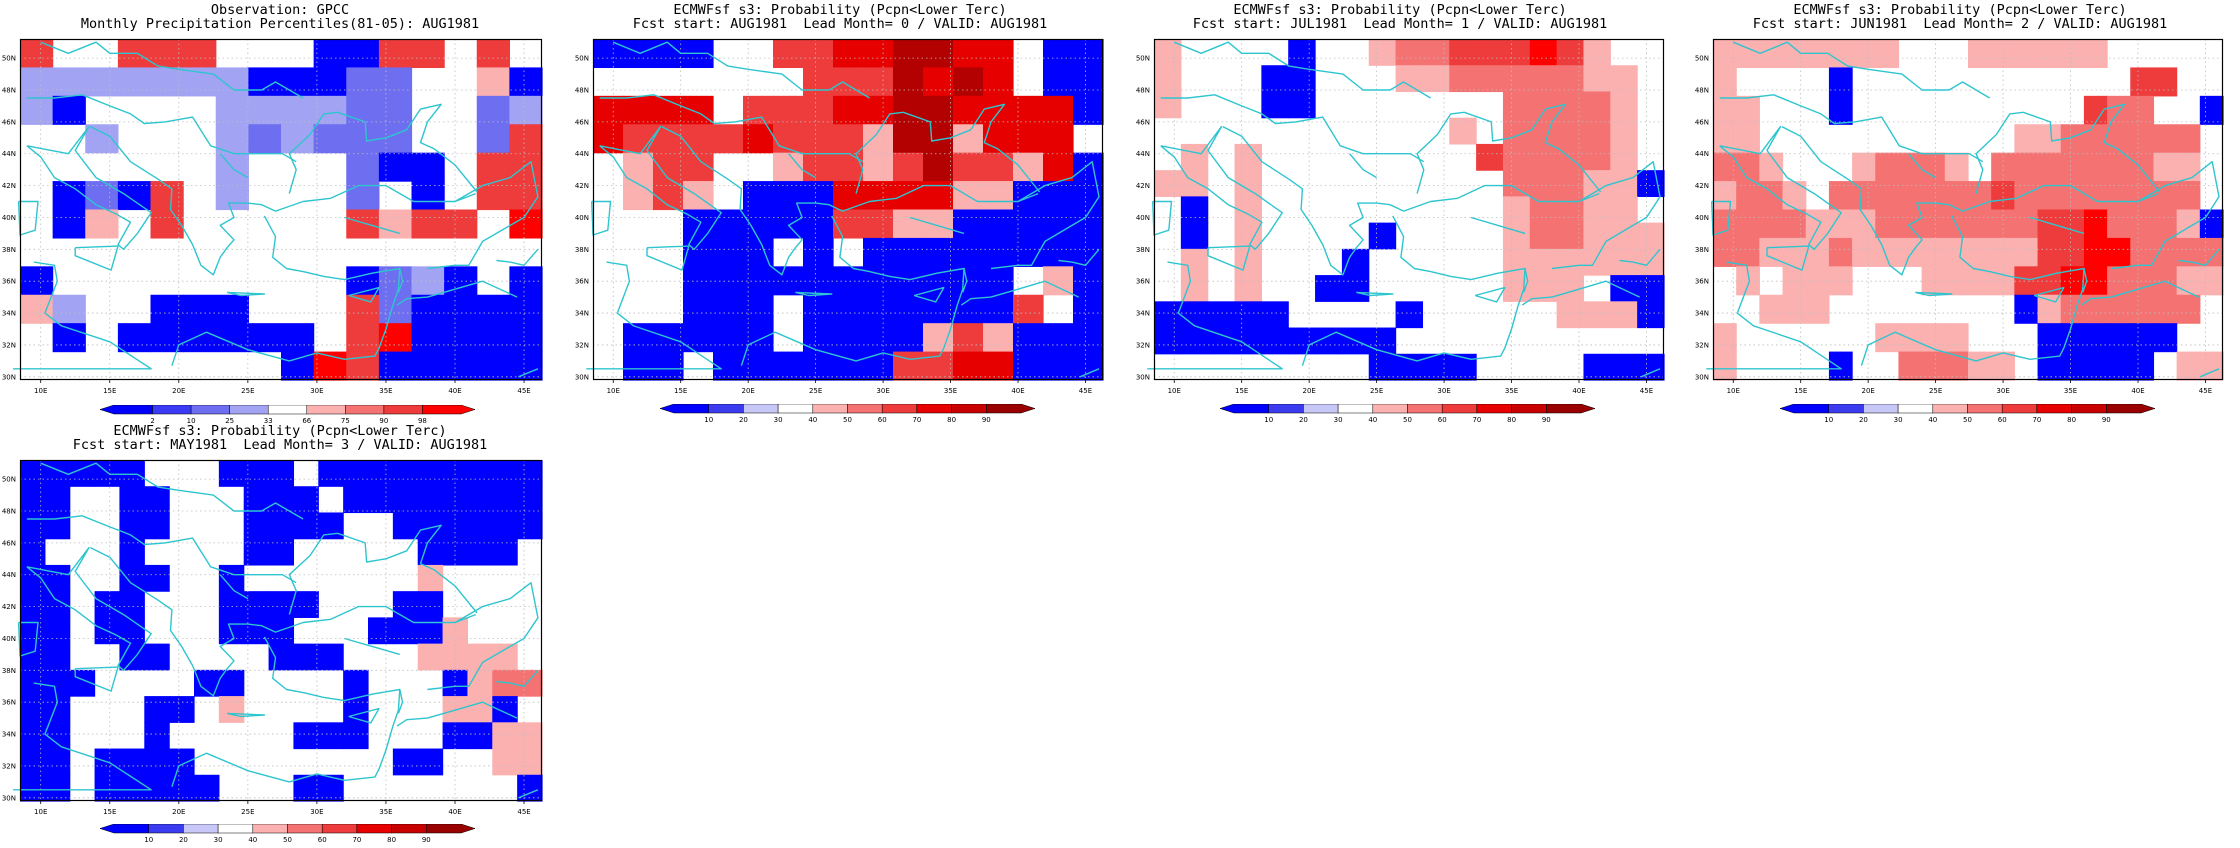 This screenshot has height=848, width=2240. Describe the element at coordinates (40, 812) in the screenshot. I see `lon-tick-label: 10E` at that location.